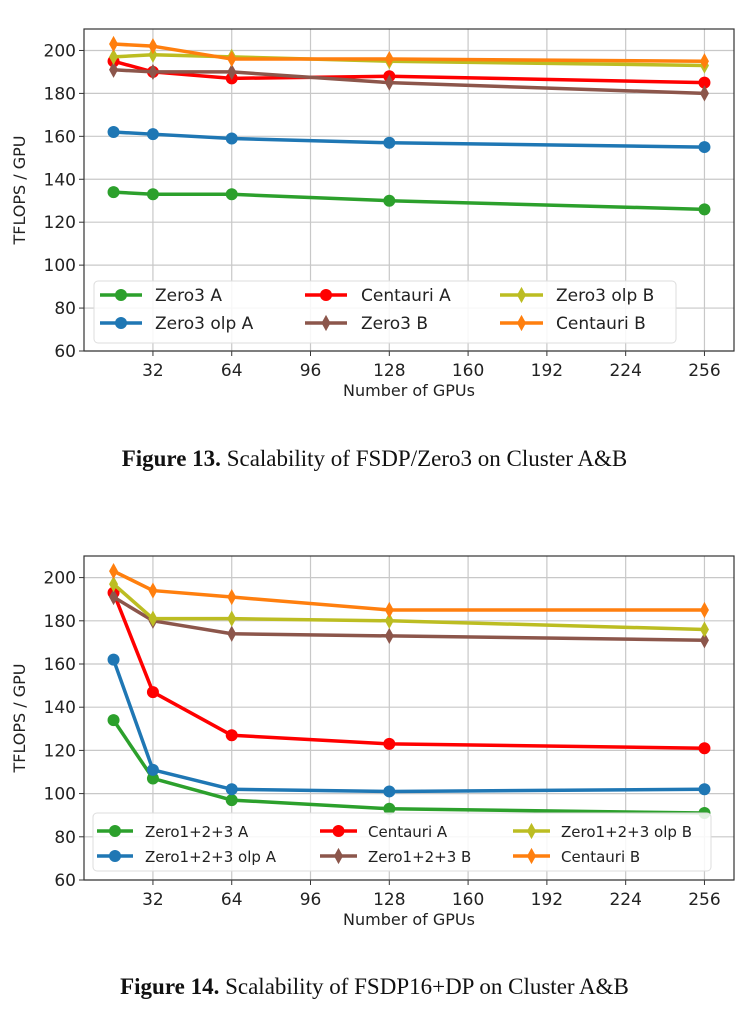 The width and height of the screenshot is (749, 1026). What do you see at coordinates (65, 838) in the screenshot?
I see `y-tick-label: 80` at bounding box center [65, 838].